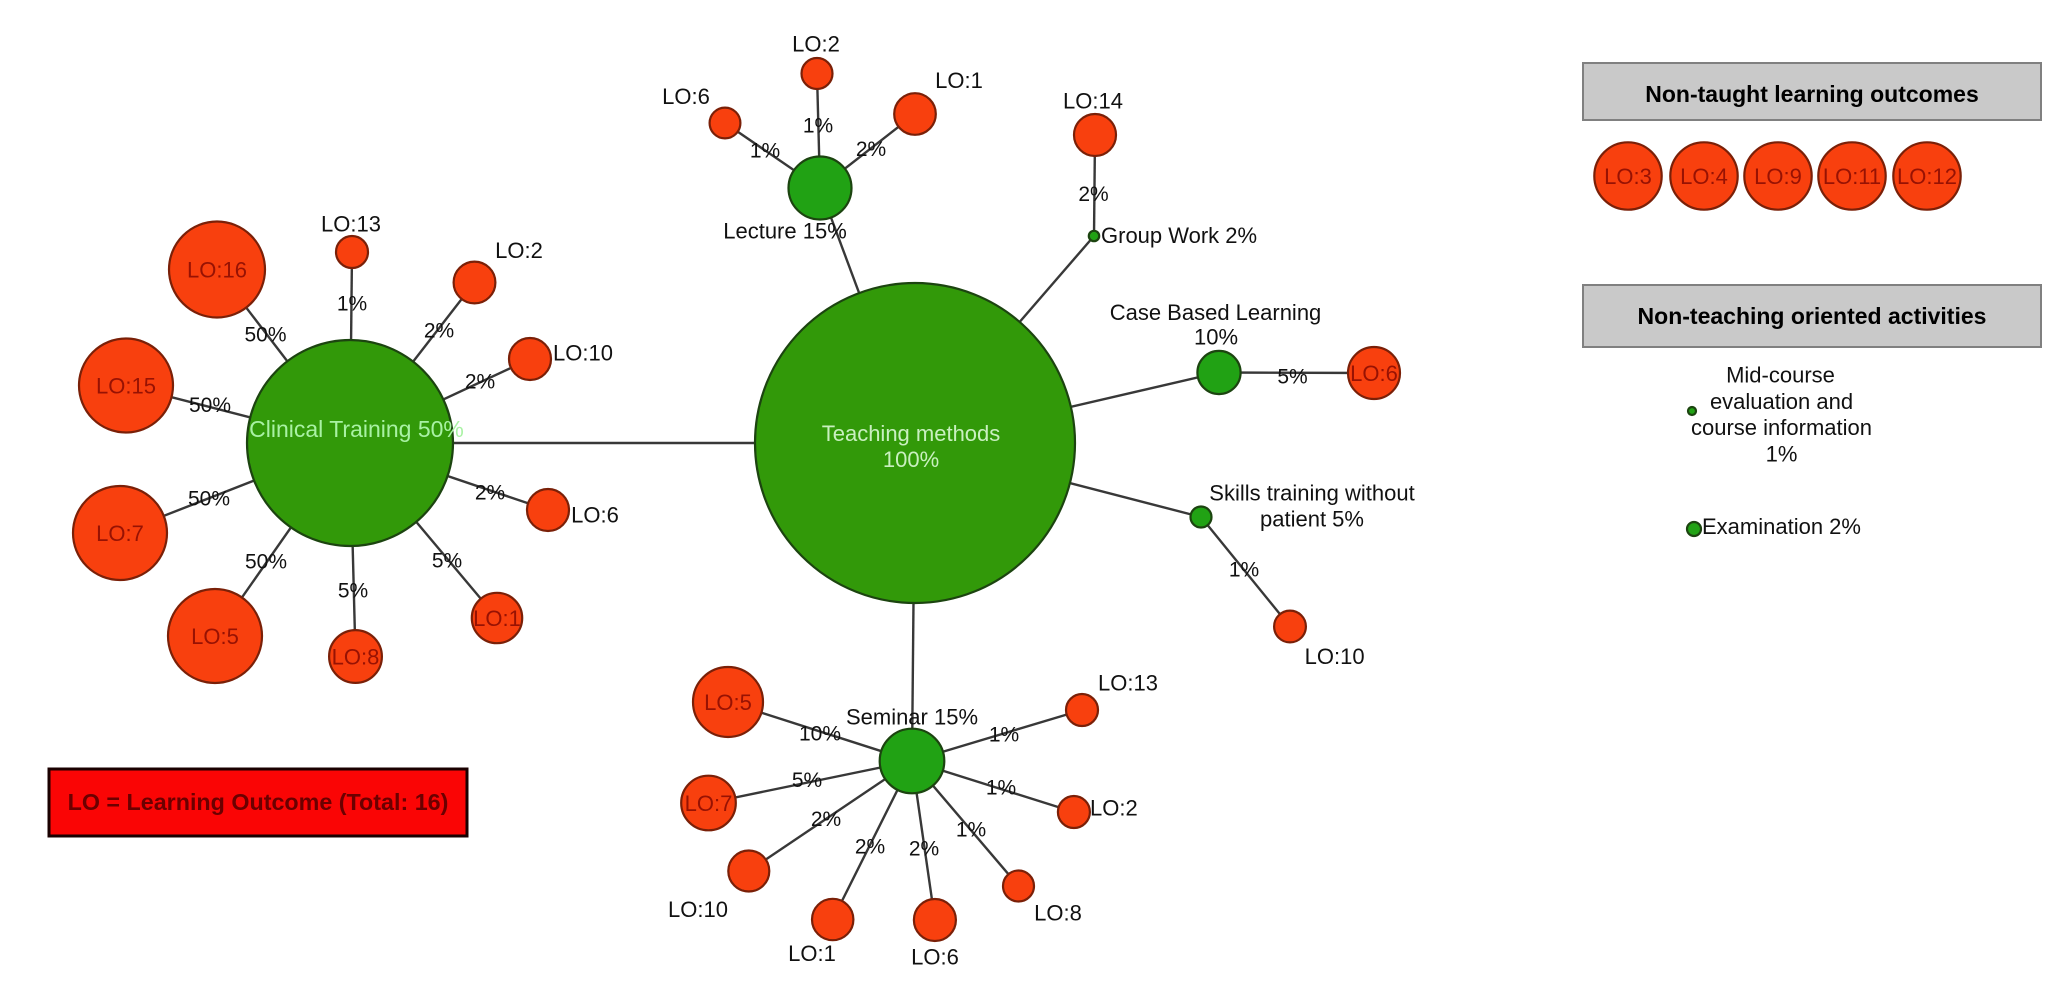 The height and width of the screenshot is (1001, 2059). Describe the element at coordinates (1628, 176) in the screenshot. I see `svg-text: LO:3` at that location.